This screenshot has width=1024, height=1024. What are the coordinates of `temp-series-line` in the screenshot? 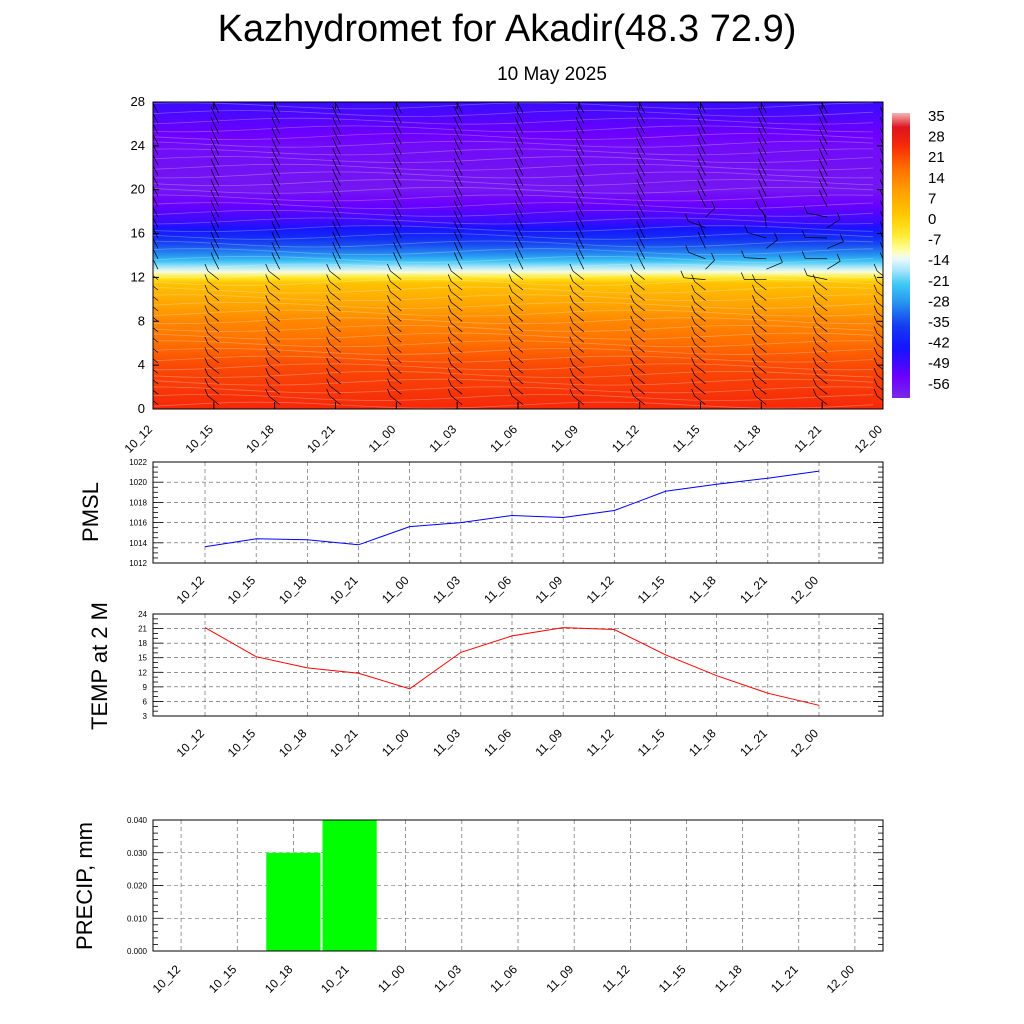 It's located at (512, 666).